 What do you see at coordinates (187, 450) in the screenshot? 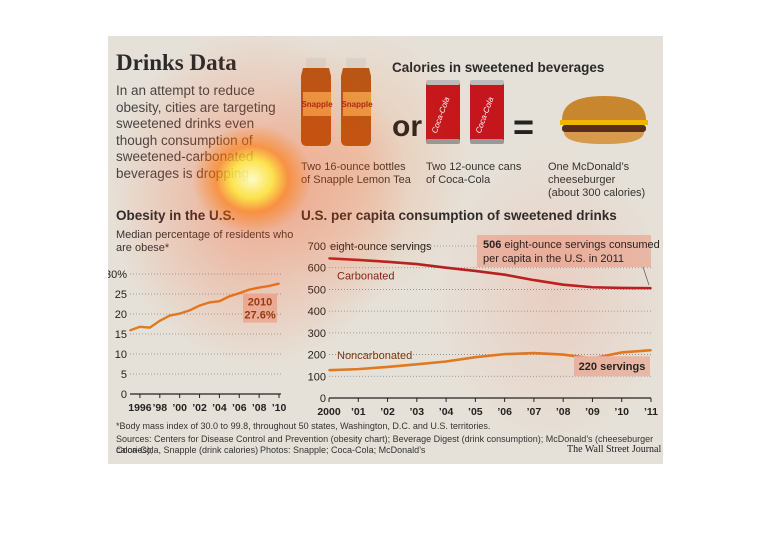
I see `sources-line-2: Coca-Cola, Snapple (drink calories)` at bounding box center [187, 450].